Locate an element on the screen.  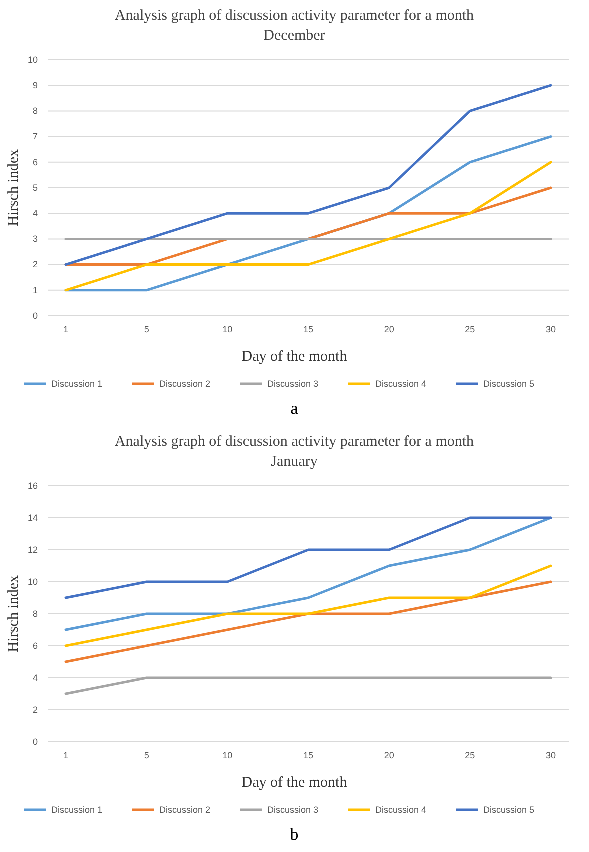
text: b is located at coordinates (294, 834).